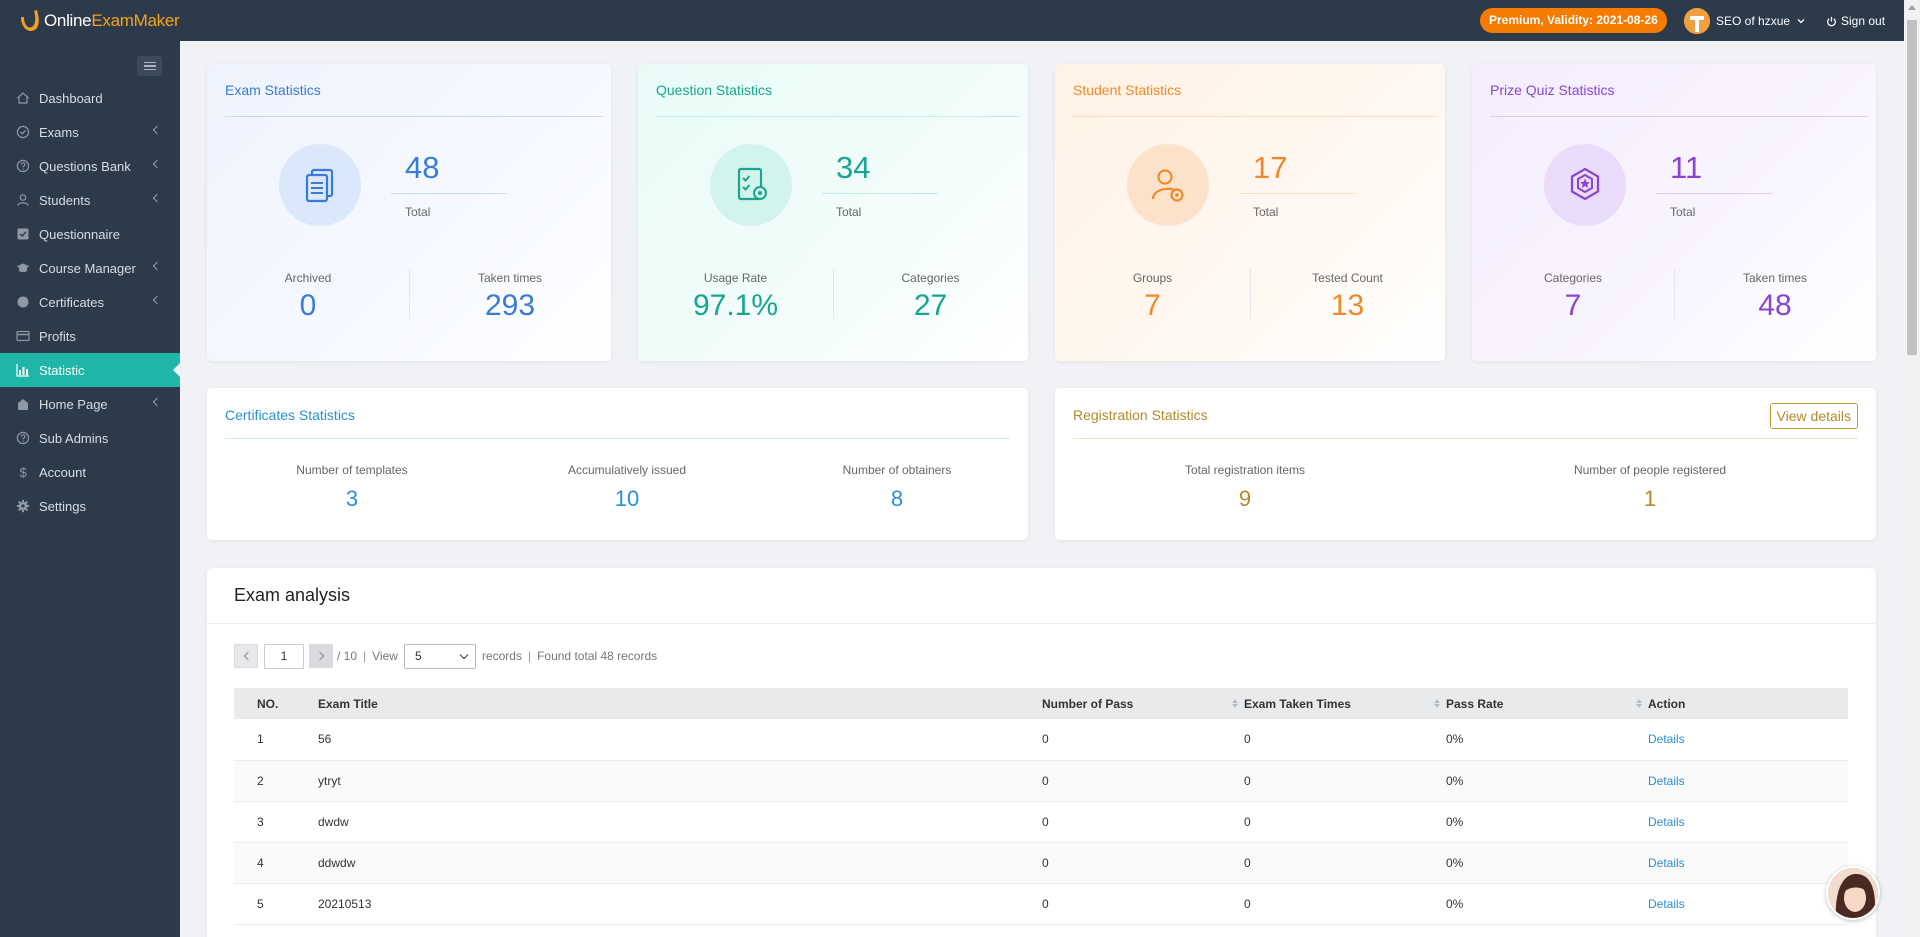 This screenshot has height=937, width=1920. Describe the element at coordinates (90, 506) in the screenshot. I see `sidebar-item-settings: Settings` at that location.